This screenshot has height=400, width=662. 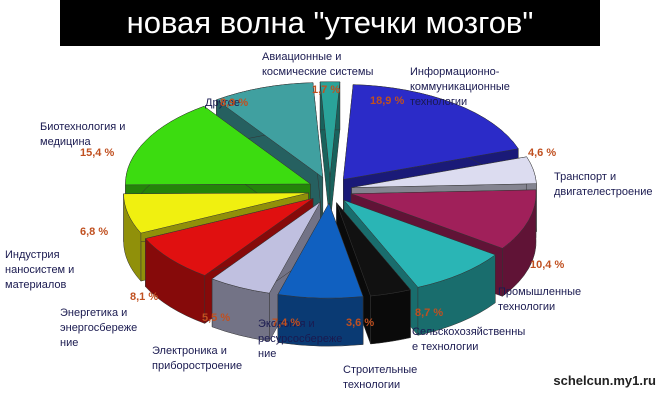 I want to click on category-label: Экология и, so click(x=286, y=324).